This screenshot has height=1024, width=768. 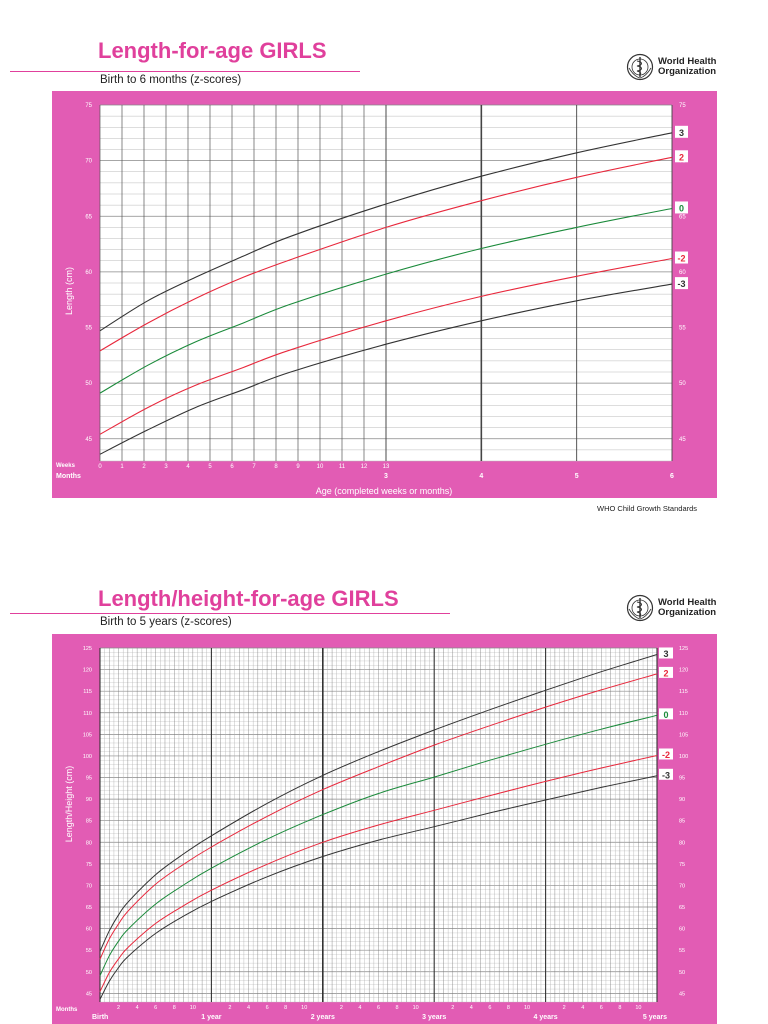 What do you see at coordinates (683, 757) in the screenshot?
I see `y-tick-label-right: 100` at bounding box center [683, 757].